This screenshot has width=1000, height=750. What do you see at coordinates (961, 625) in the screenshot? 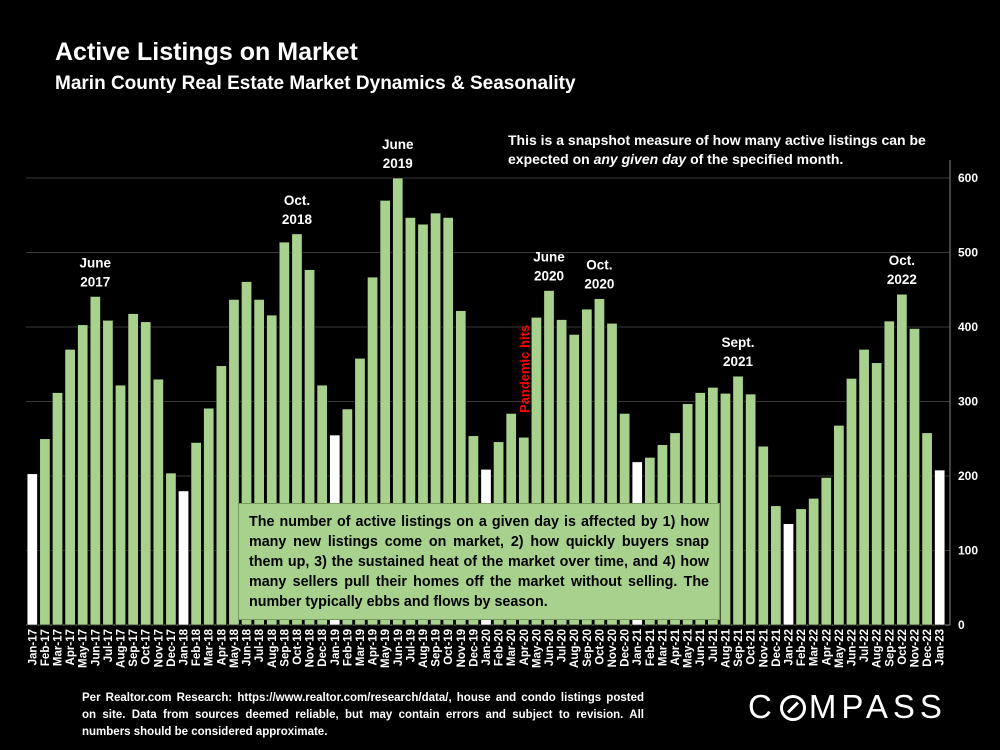
I see `y-tick-label: 0` at bounding box center [961, 625].